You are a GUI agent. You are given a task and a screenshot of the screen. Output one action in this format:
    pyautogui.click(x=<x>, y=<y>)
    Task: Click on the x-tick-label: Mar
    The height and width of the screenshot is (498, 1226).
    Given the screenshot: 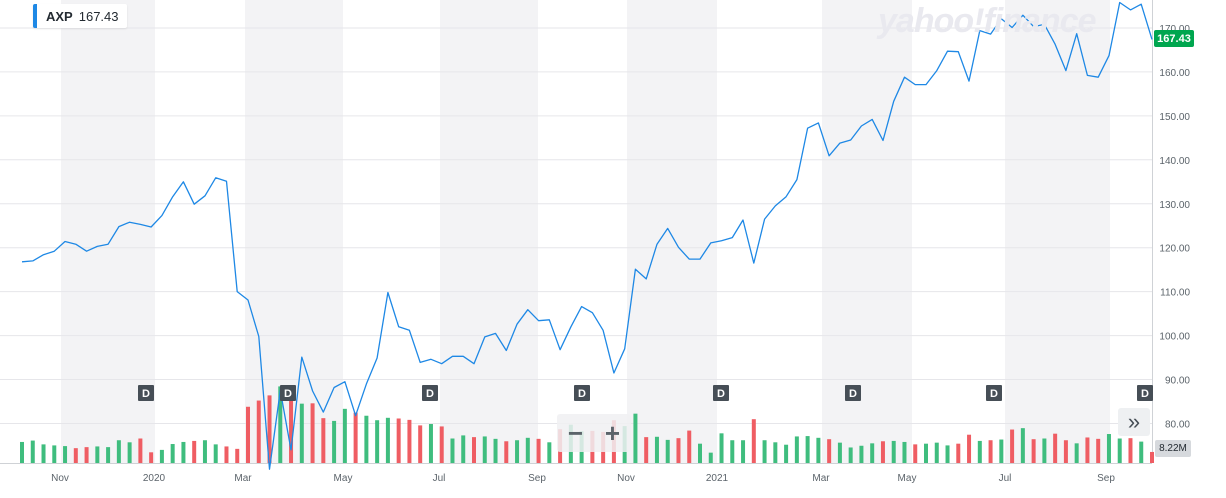 What is the action you would take?
    pyautogui.click(x=243, y=478)
    